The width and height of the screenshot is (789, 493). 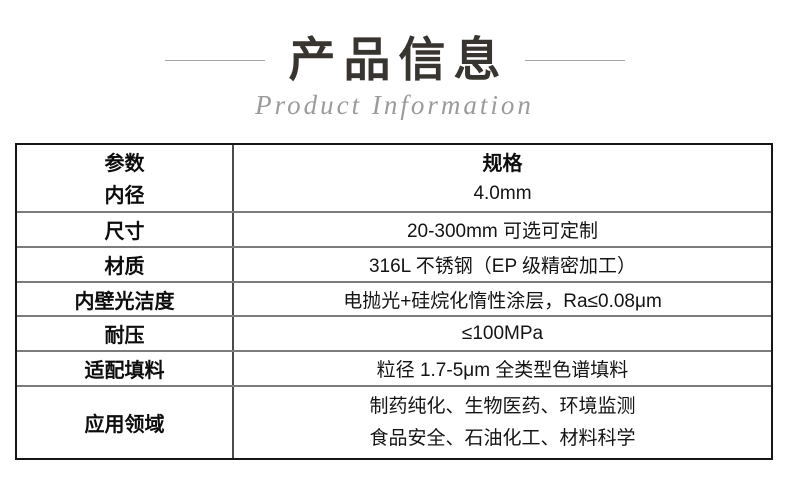 I want to click on spec-cell: 316L 不锈钢（EP 级精密加工）, so click(x=502, y=264).